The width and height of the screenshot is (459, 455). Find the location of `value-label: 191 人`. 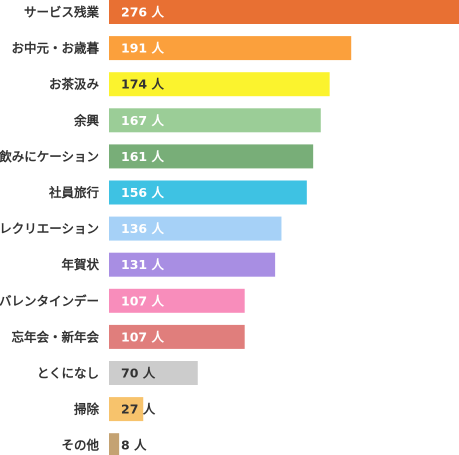

value-label: 191 人 is located at coordinates (142, 48).